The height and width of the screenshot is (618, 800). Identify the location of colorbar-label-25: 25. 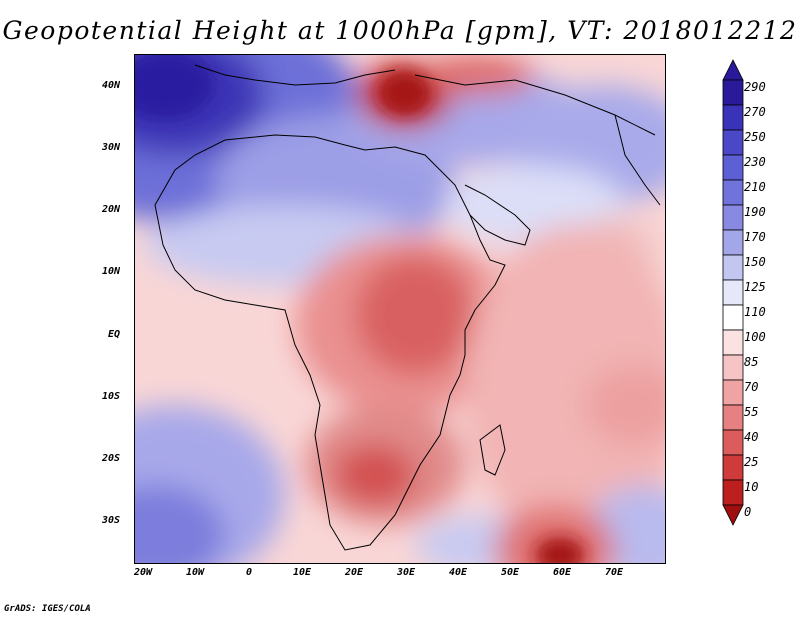
(751, 462).